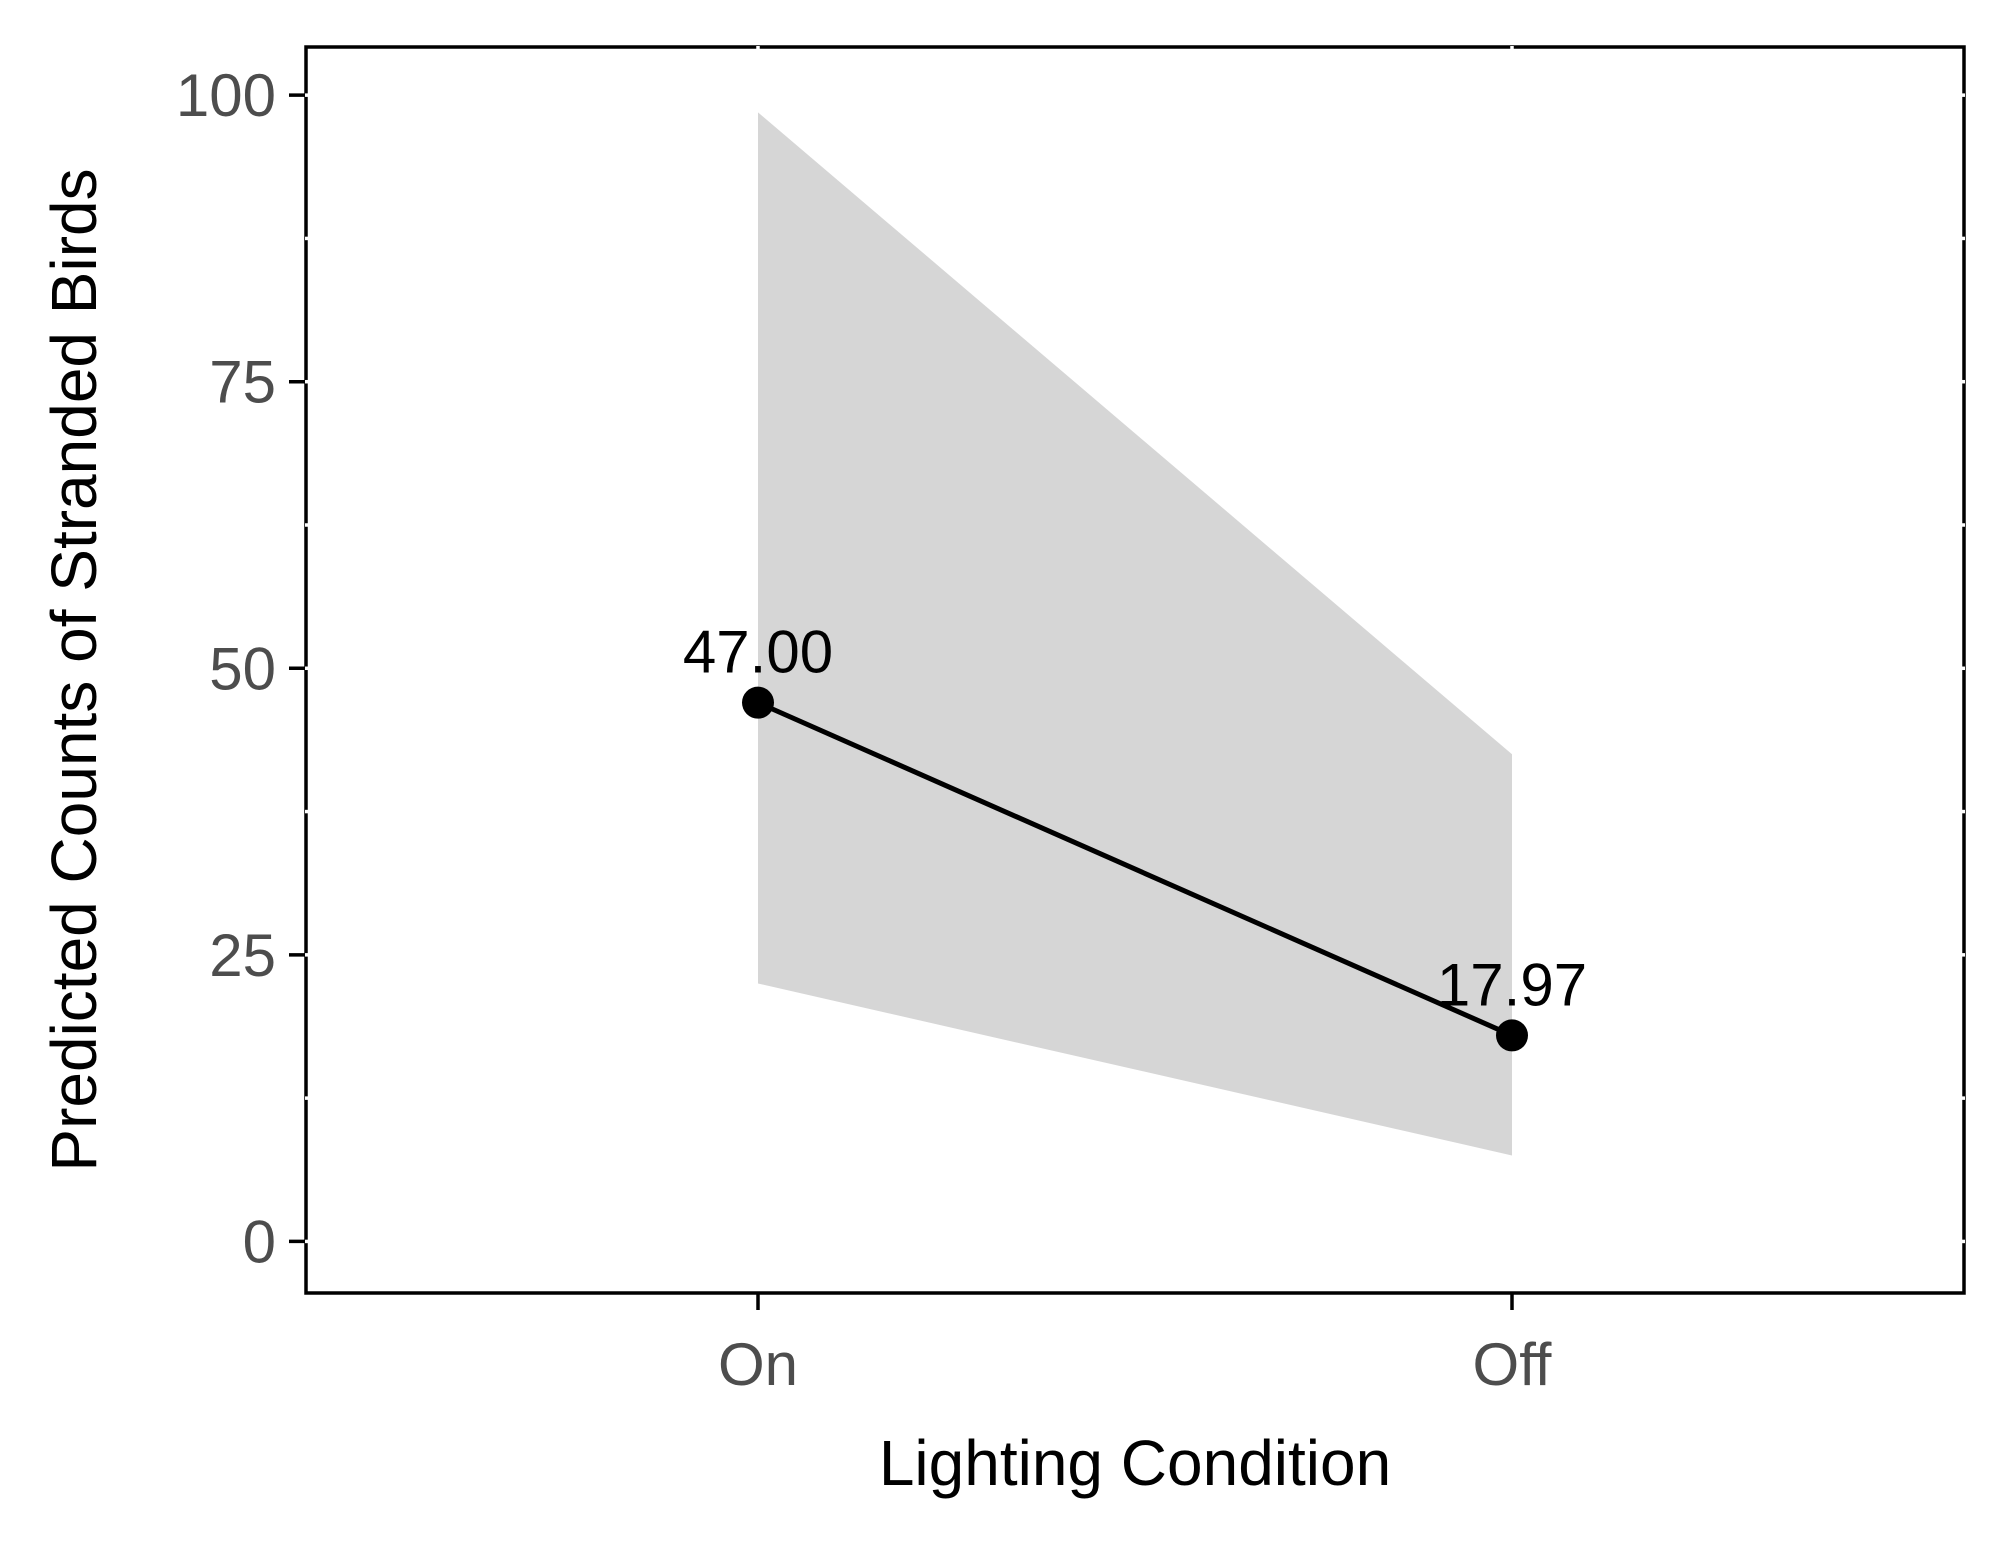  What do you see at coordinates (1135, 1463) in the screenshot?
I see `x-axis-title: Lighting Condition` at bounding box center [1135, 1463].